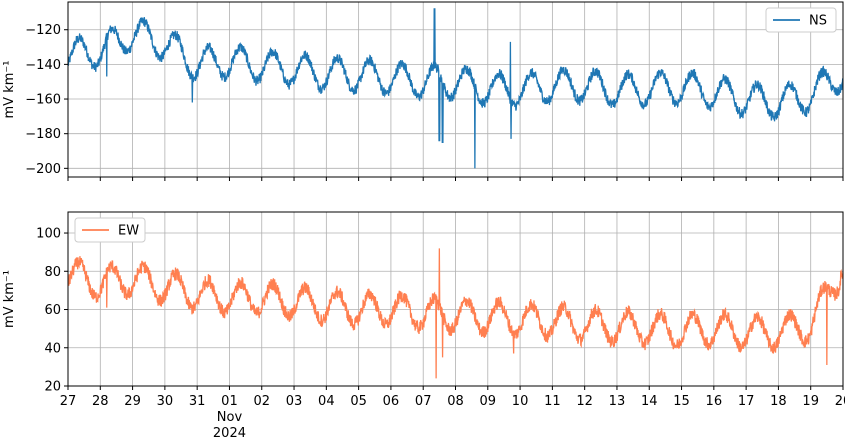 The width and height of the screenshot is (845, 439). Describe the element at coordinates (326, 401) in the screenshot. I see `x-tick-label: 04` at that location.